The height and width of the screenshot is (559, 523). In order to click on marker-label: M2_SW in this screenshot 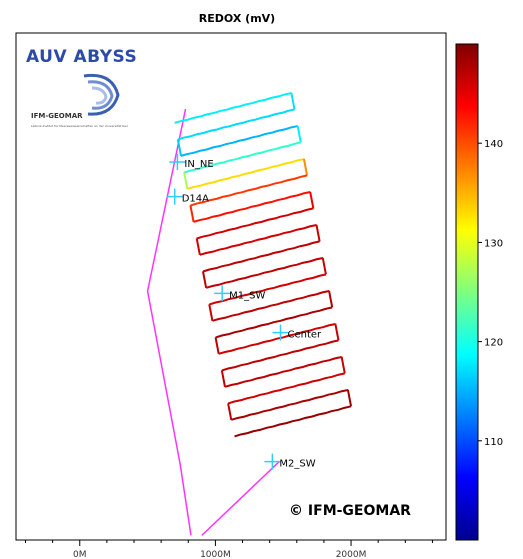, I will do `click(297, 464)`.